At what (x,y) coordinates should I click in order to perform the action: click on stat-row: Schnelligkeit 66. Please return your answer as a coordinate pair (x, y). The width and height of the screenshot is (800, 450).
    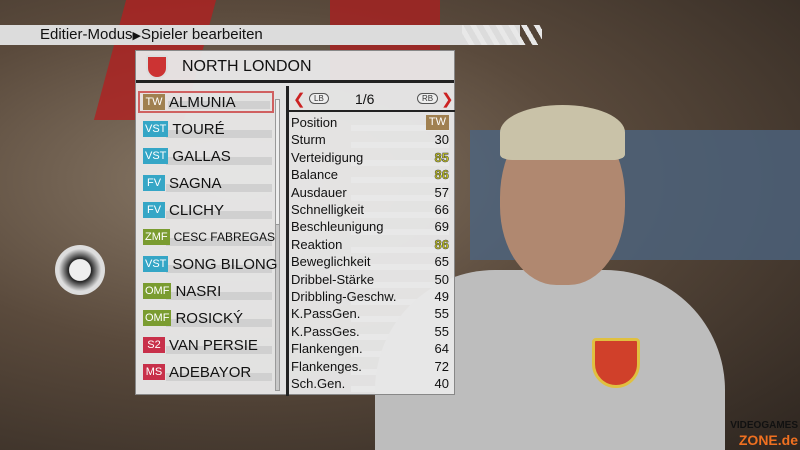
    Looking at the image, I should click on (371, 210).